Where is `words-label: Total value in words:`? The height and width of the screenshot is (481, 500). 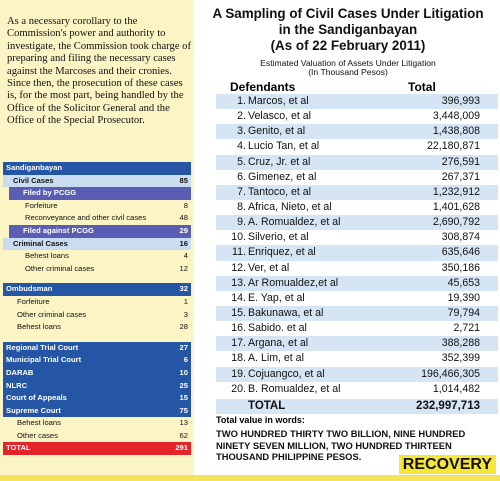
words-label: Total value in words: is located at coordinates (260, 420).